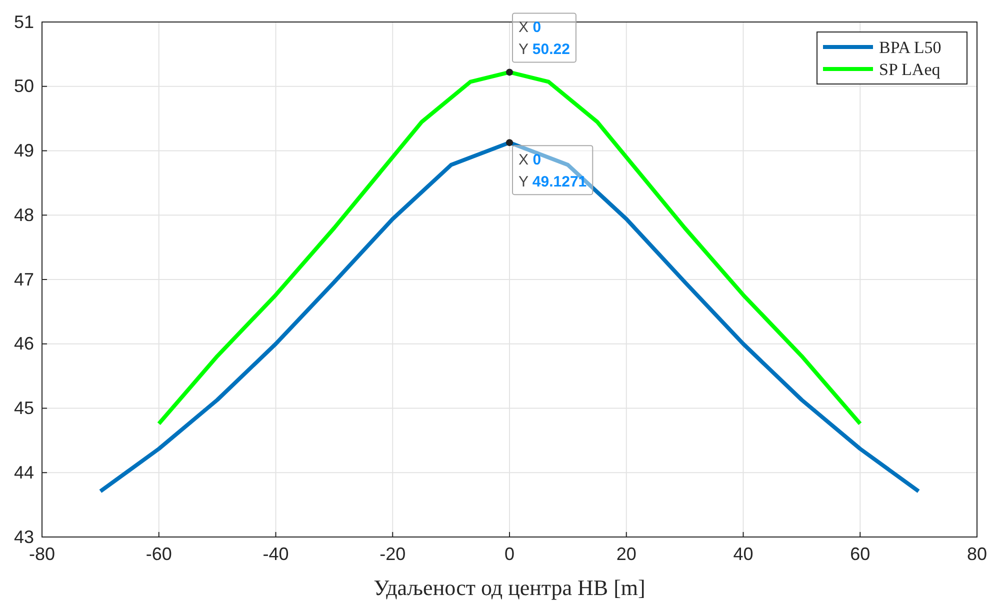 Image resolution: width=993 pixels, height=607 pixels. I want to click on y-tick-label: 51, so click(24, 22).